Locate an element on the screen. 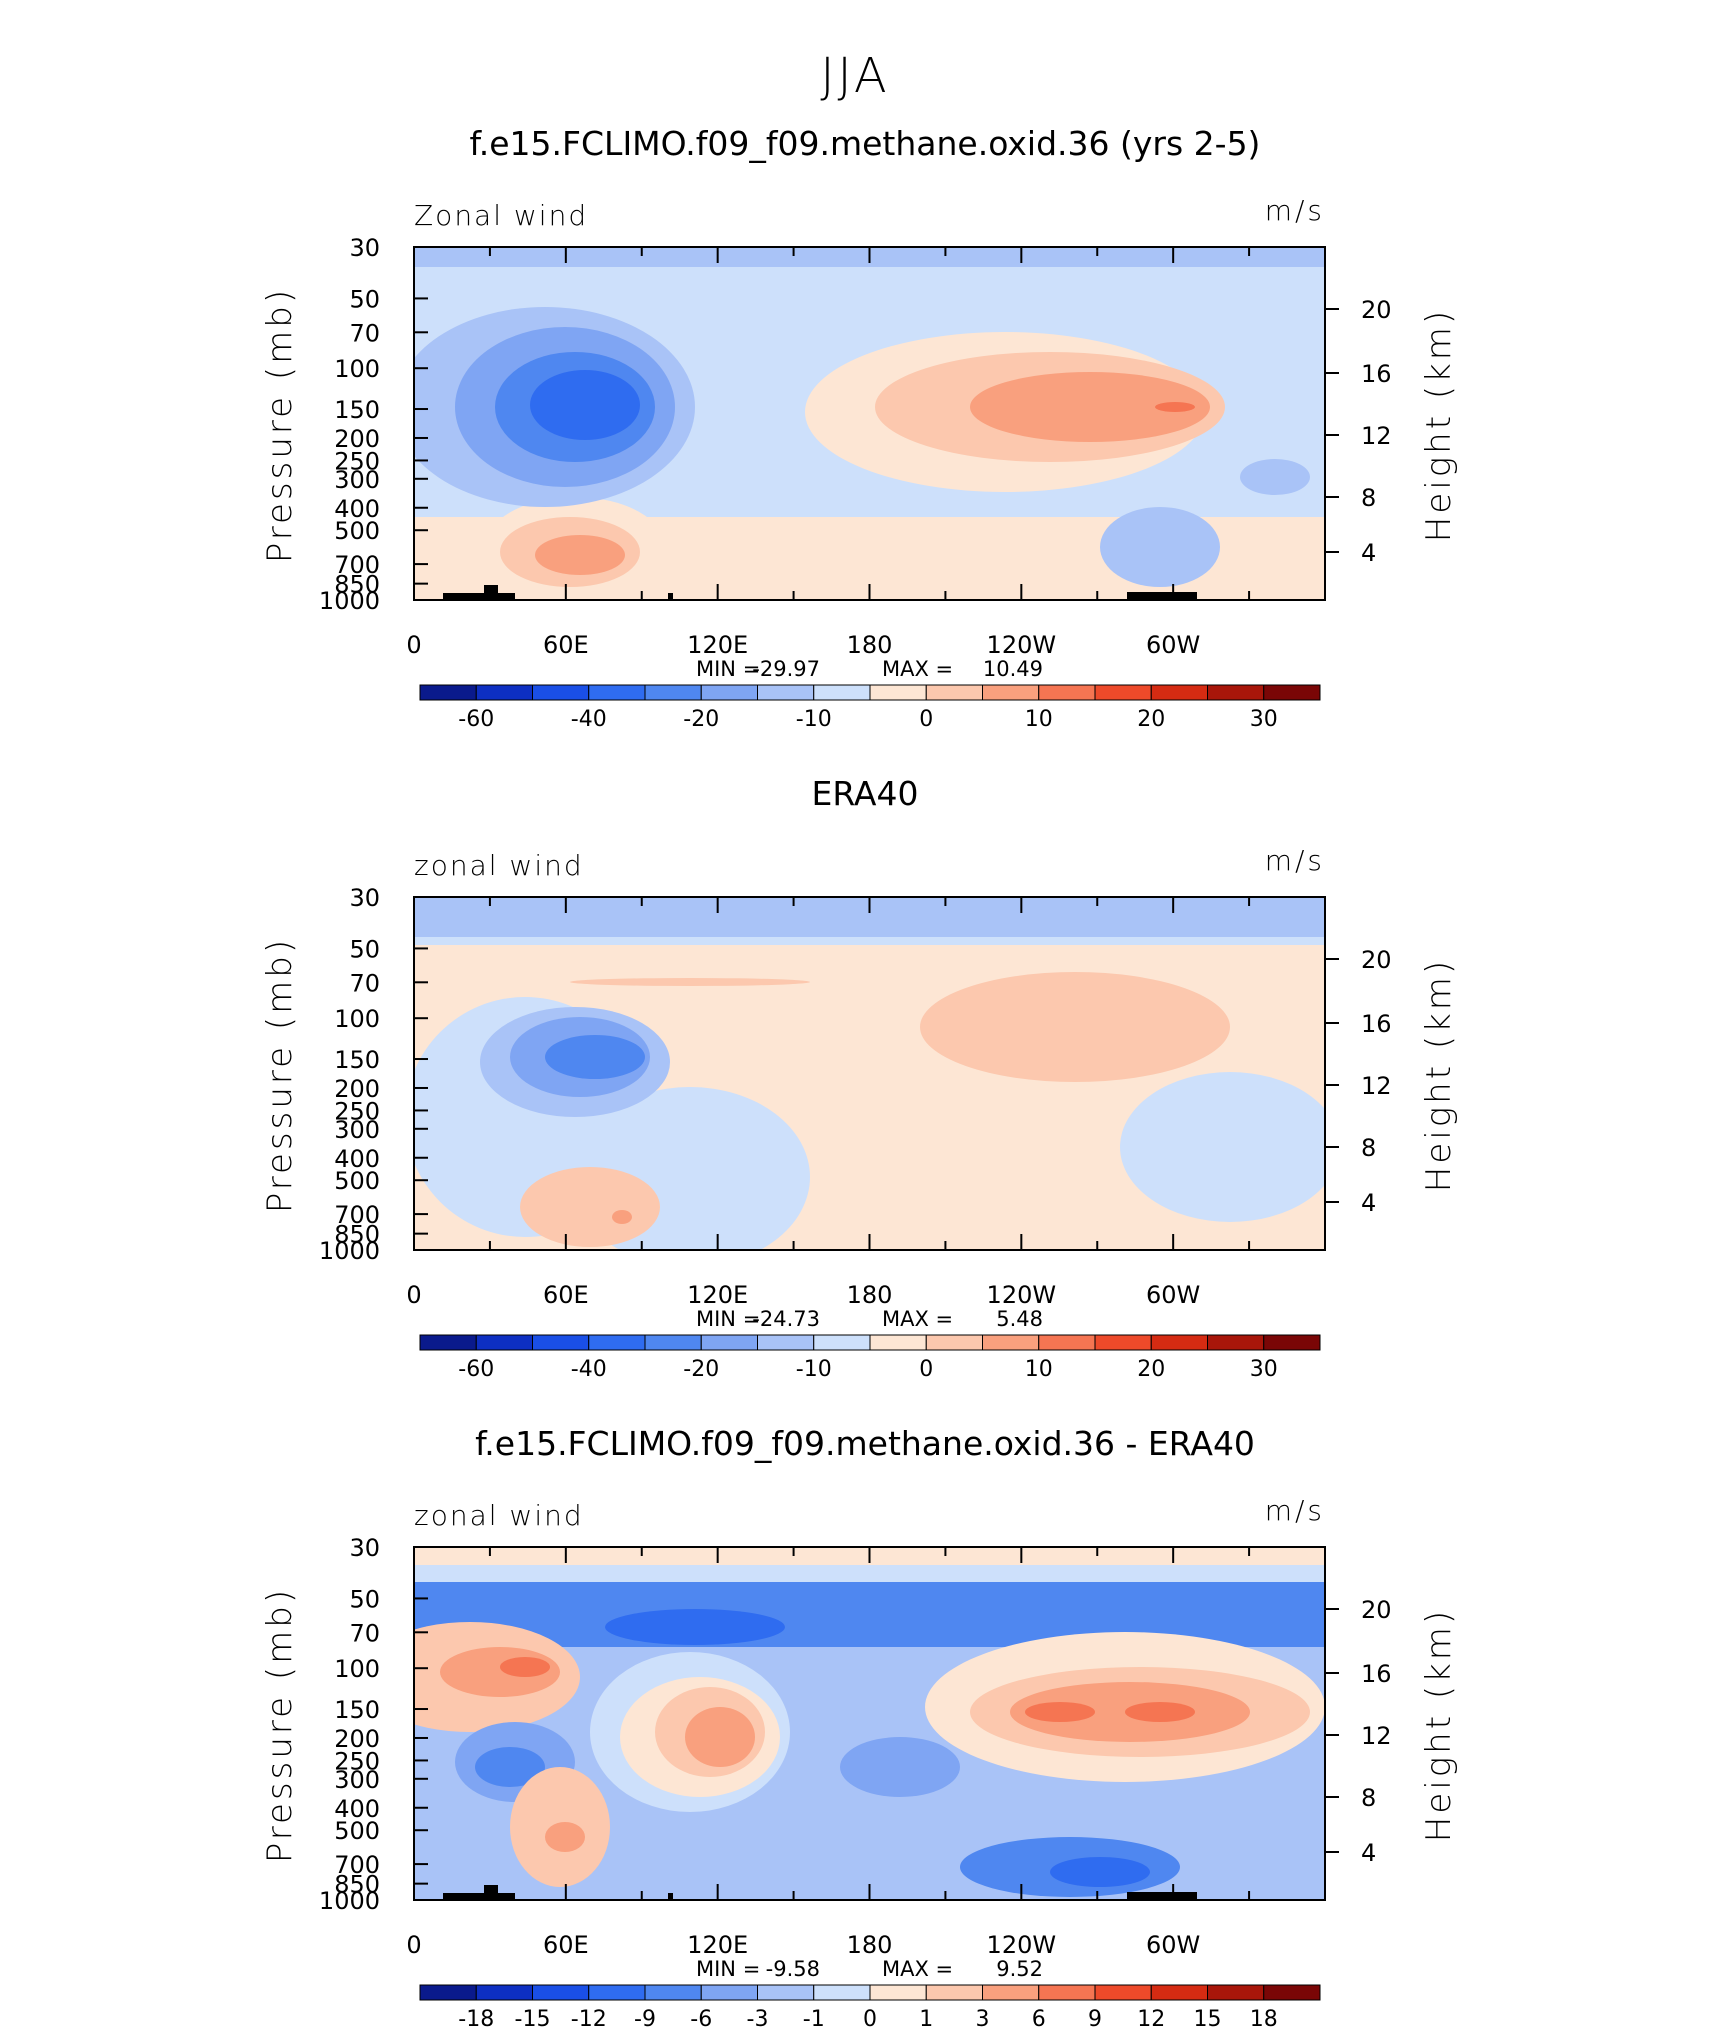  units-label: m/s is located at coordinates (1295, 860).